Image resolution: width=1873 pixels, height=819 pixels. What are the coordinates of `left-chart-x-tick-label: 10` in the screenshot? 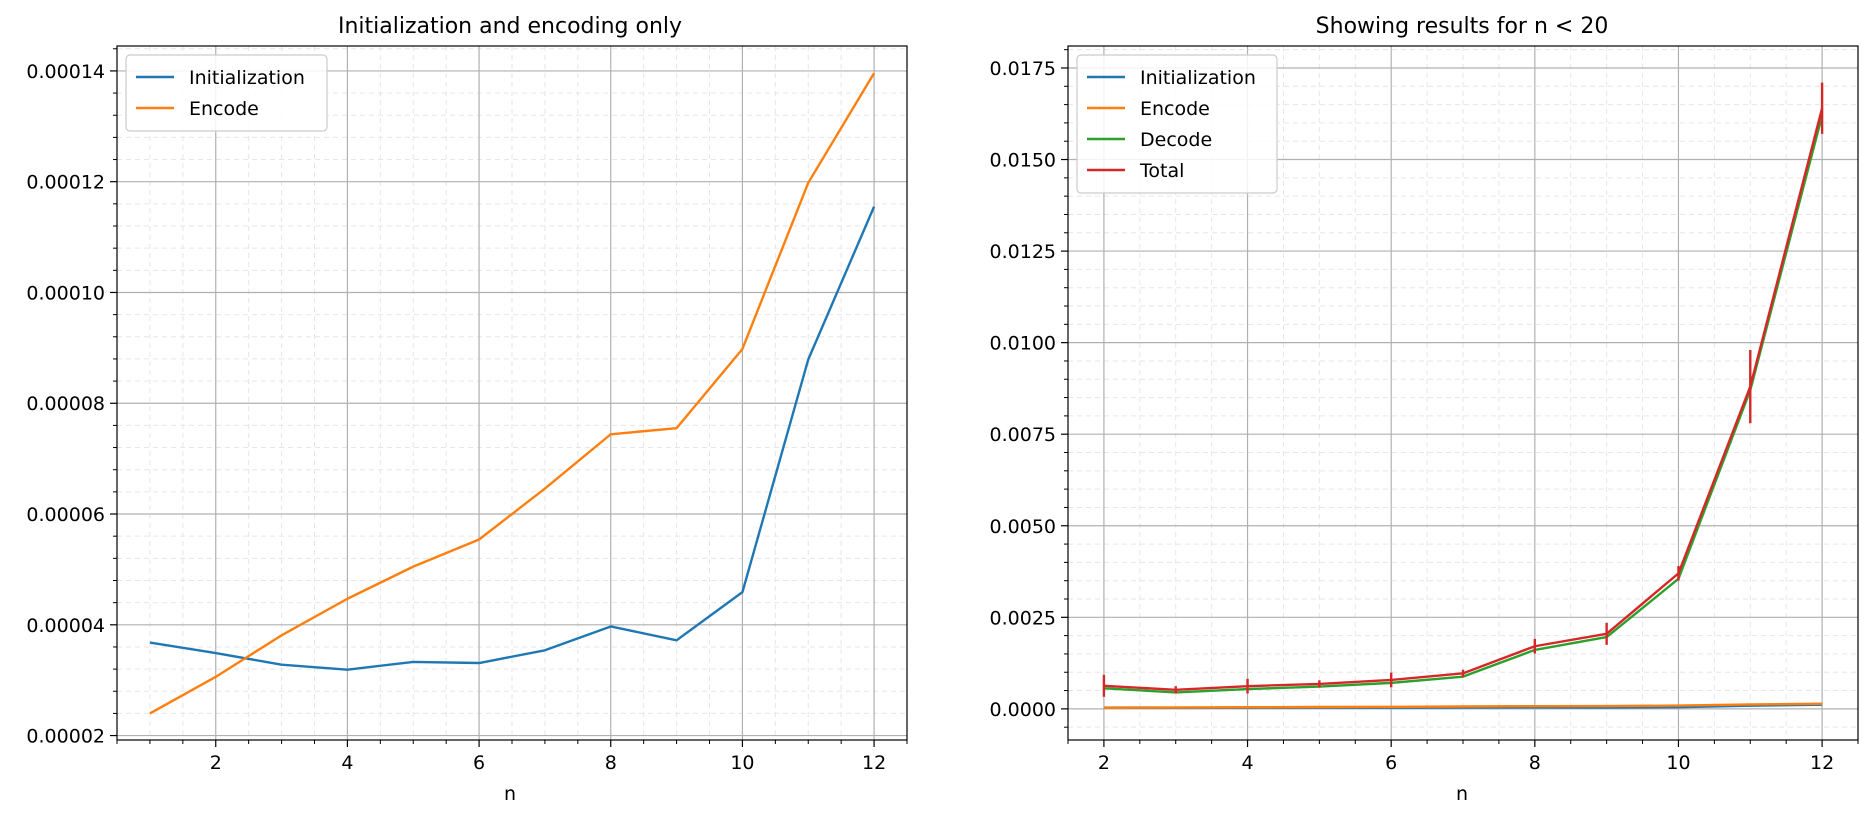 It's located at (742, 763).